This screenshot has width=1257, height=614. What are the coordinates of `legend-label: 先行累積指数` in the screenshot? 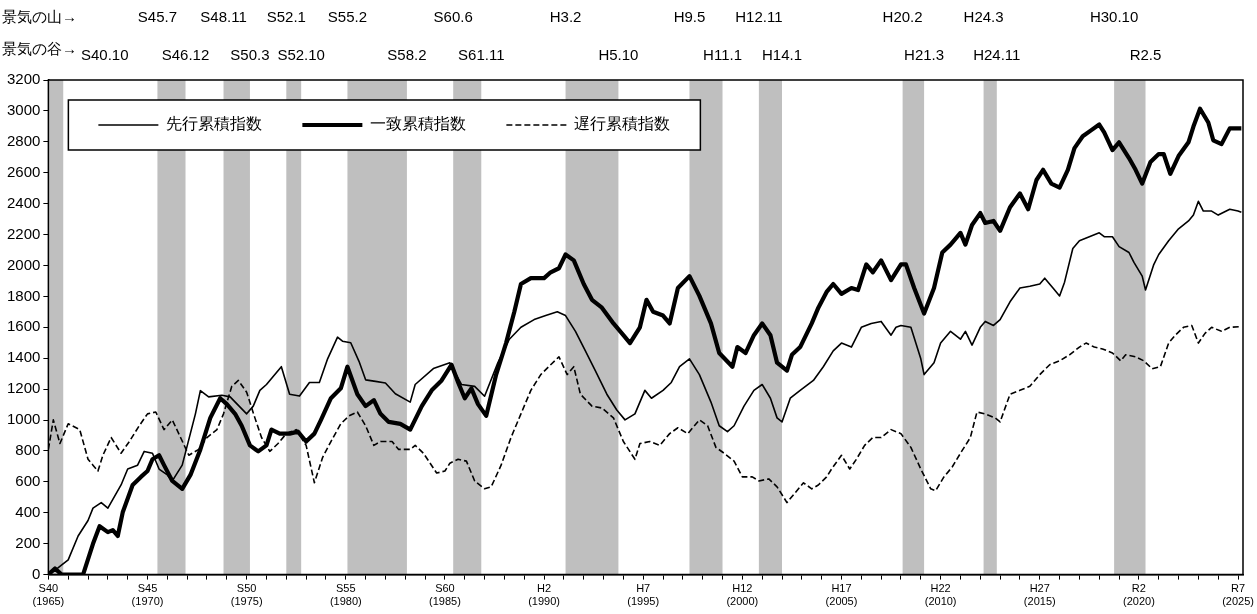 It's located at (214, 124).